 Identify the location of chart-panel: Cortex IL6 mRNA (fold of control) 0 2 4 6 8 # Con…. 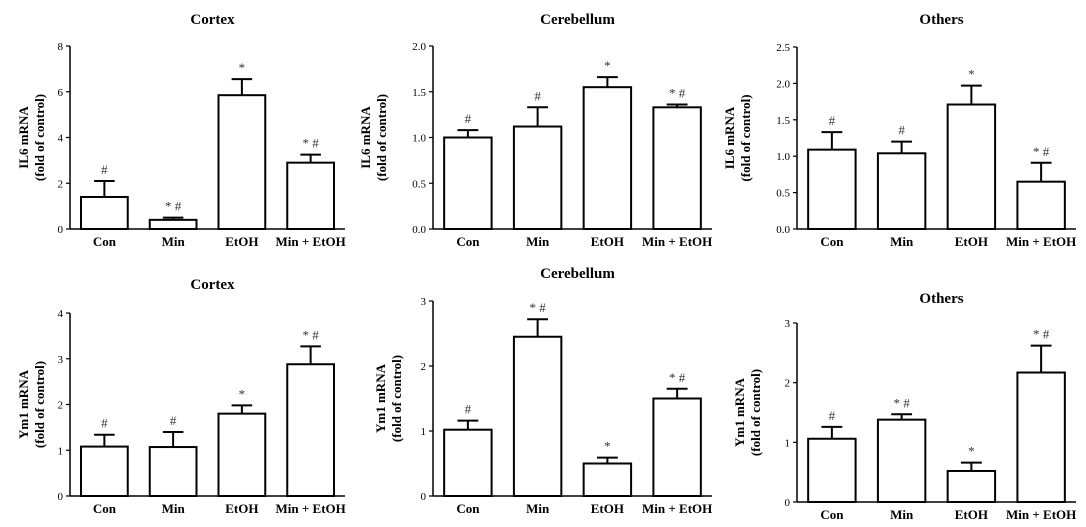
(181, 130).